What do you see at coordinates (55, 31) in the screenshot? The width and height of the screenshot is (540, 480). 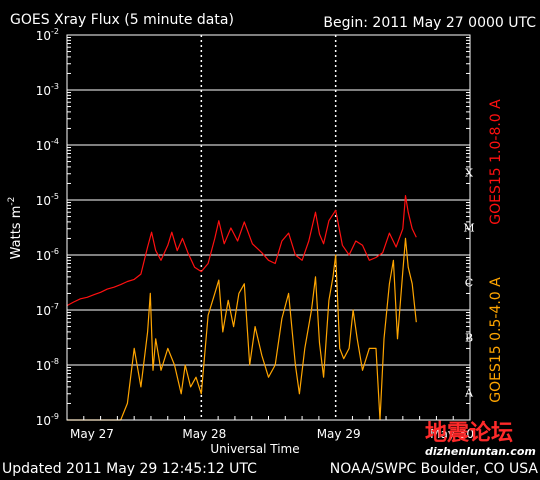 I see `y-tick-exponent: -2` at bounding box center [55, 31].